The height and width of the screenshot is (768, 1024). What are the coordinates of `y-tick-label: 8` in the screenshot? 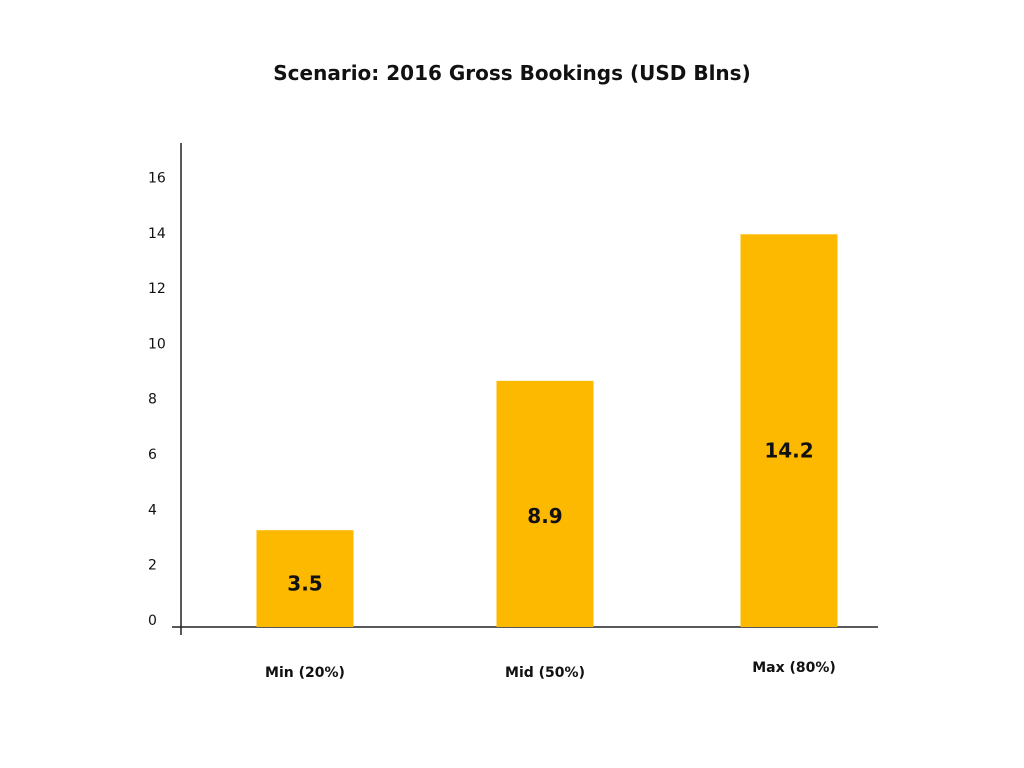 It's located at (152, 400).